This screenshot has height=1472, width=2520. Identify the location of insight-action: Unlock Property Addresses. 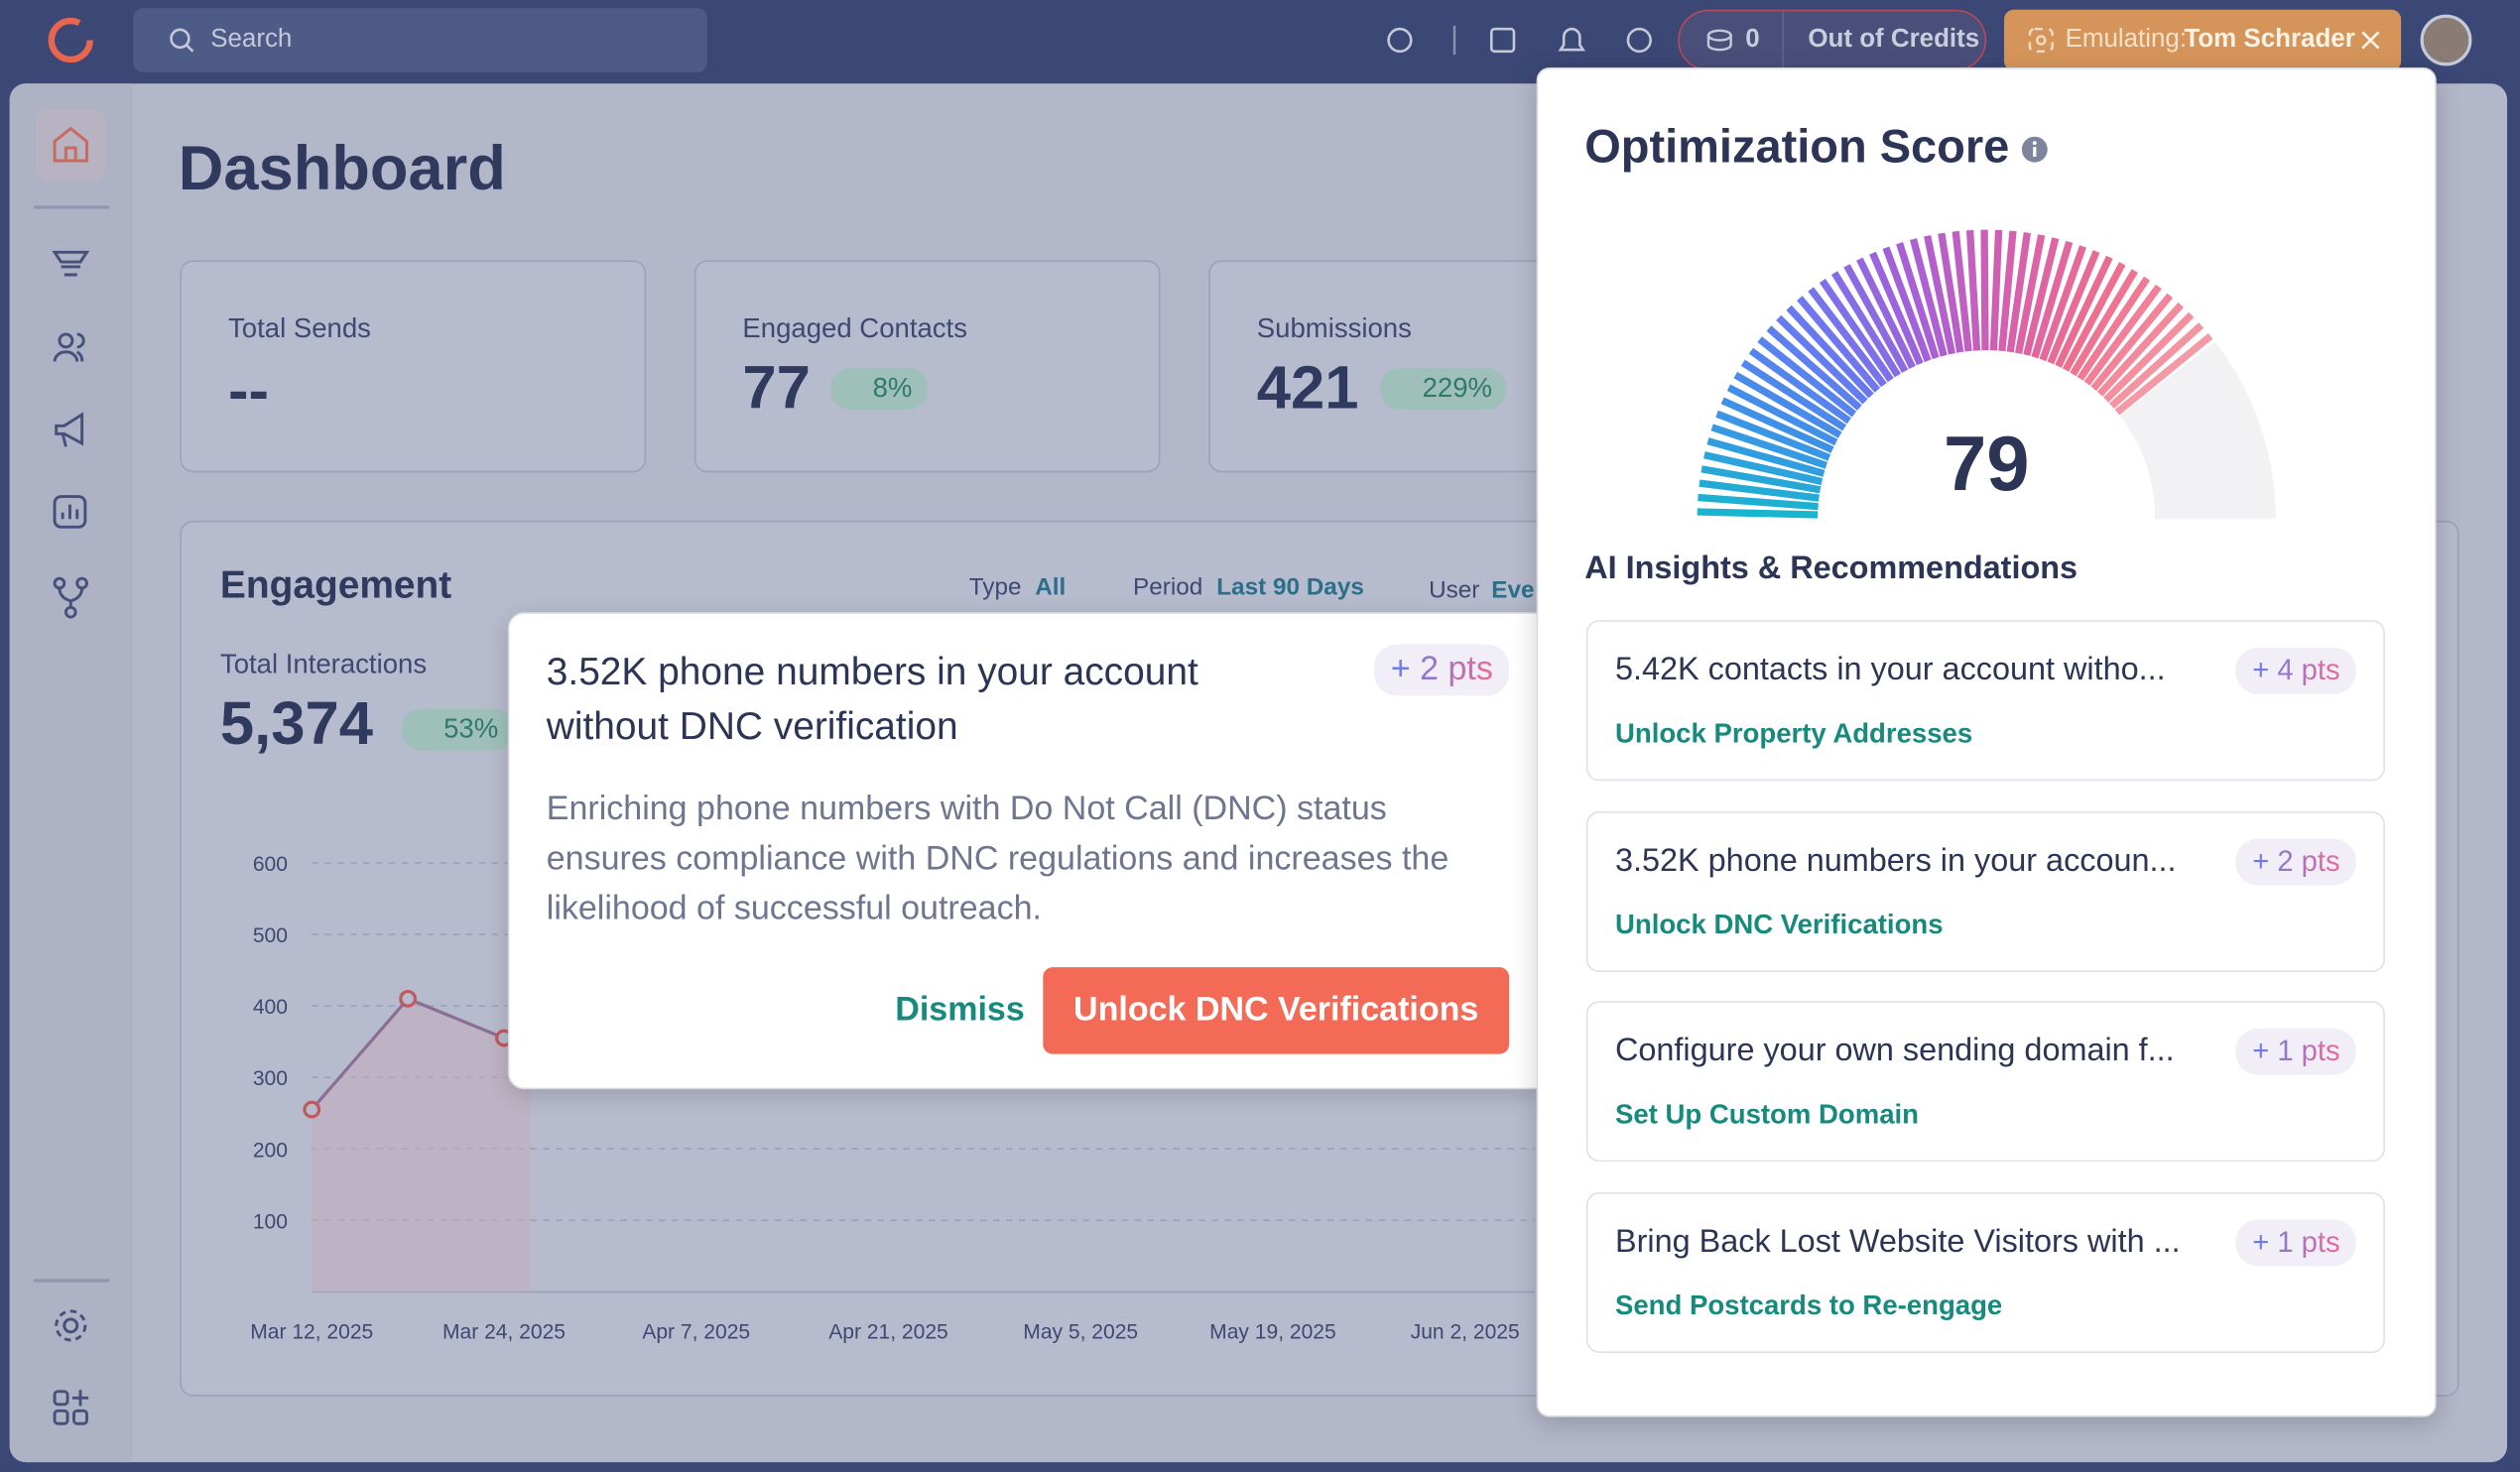
(1793, 733).